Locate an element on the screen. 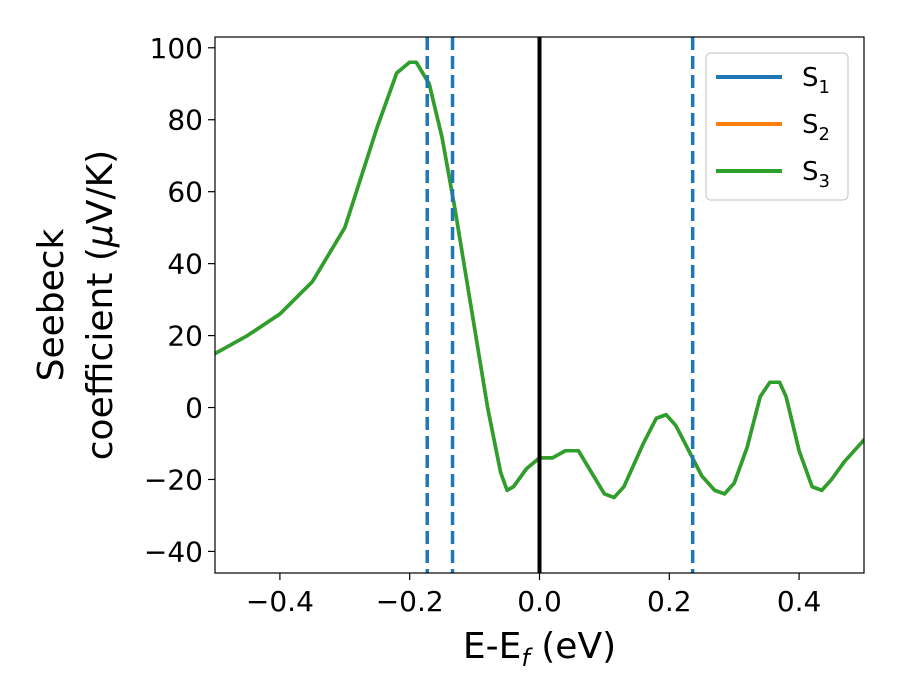 This screenshot has width=900, height=700. y-tick-label: −20 is located at coordinates (173, 479).